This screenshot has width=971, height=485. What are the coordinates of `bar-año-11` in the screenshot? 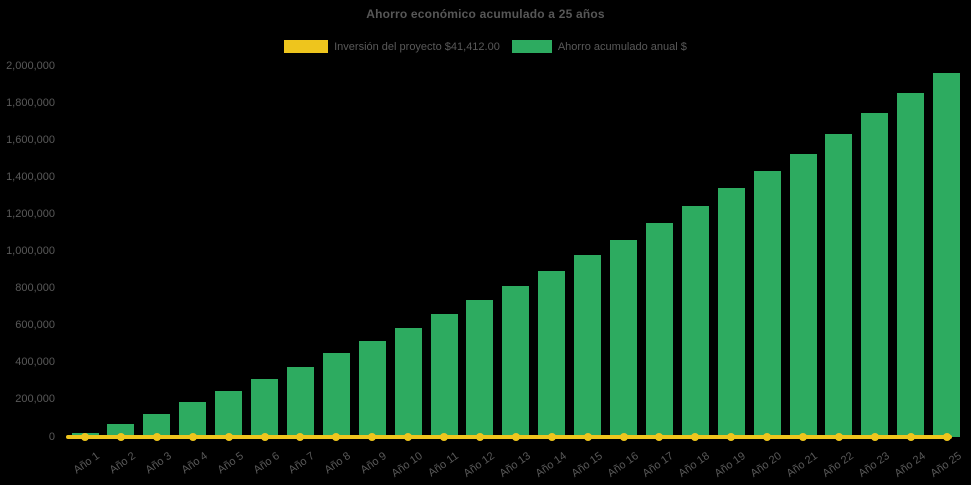 It's located at (444, 375).